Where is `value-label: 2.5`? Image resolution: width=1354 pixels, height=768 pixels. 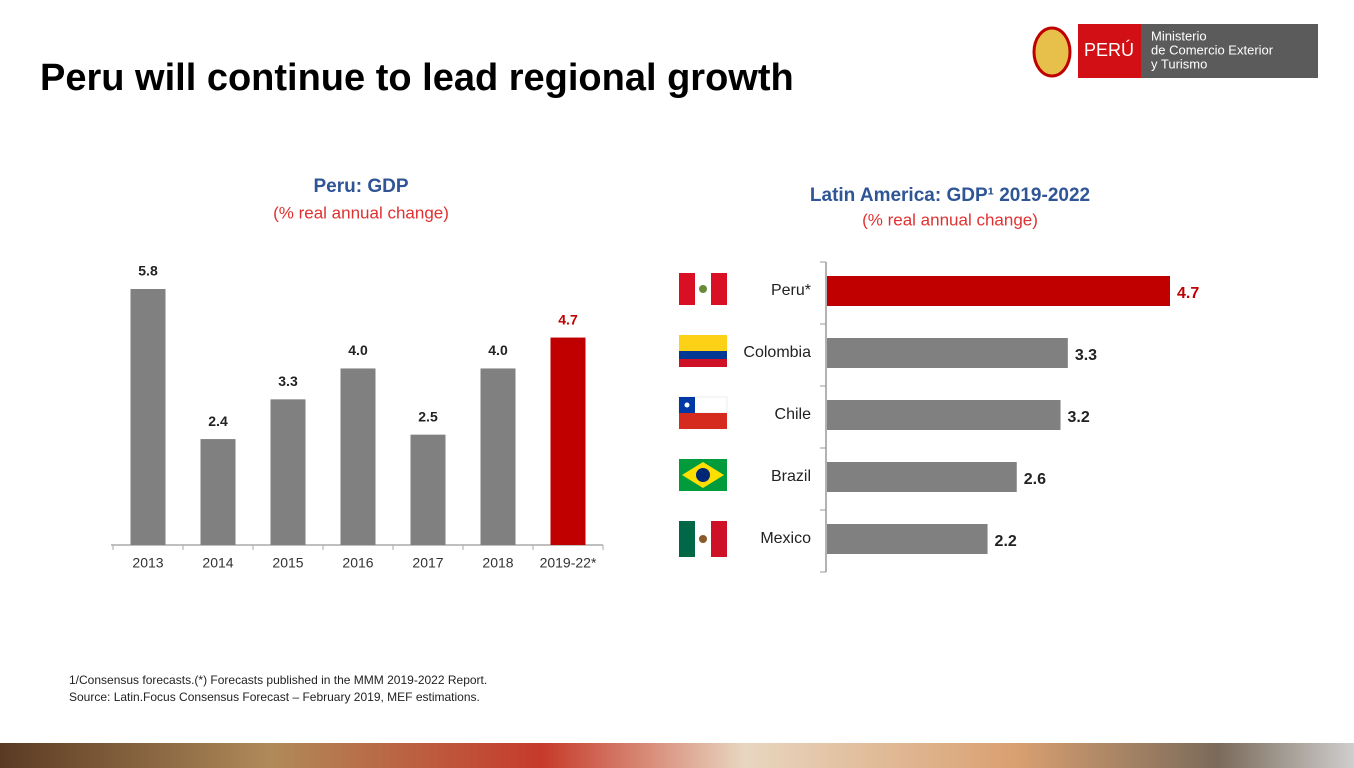 value-label: 2.5 is located at coordinates (428, 416).